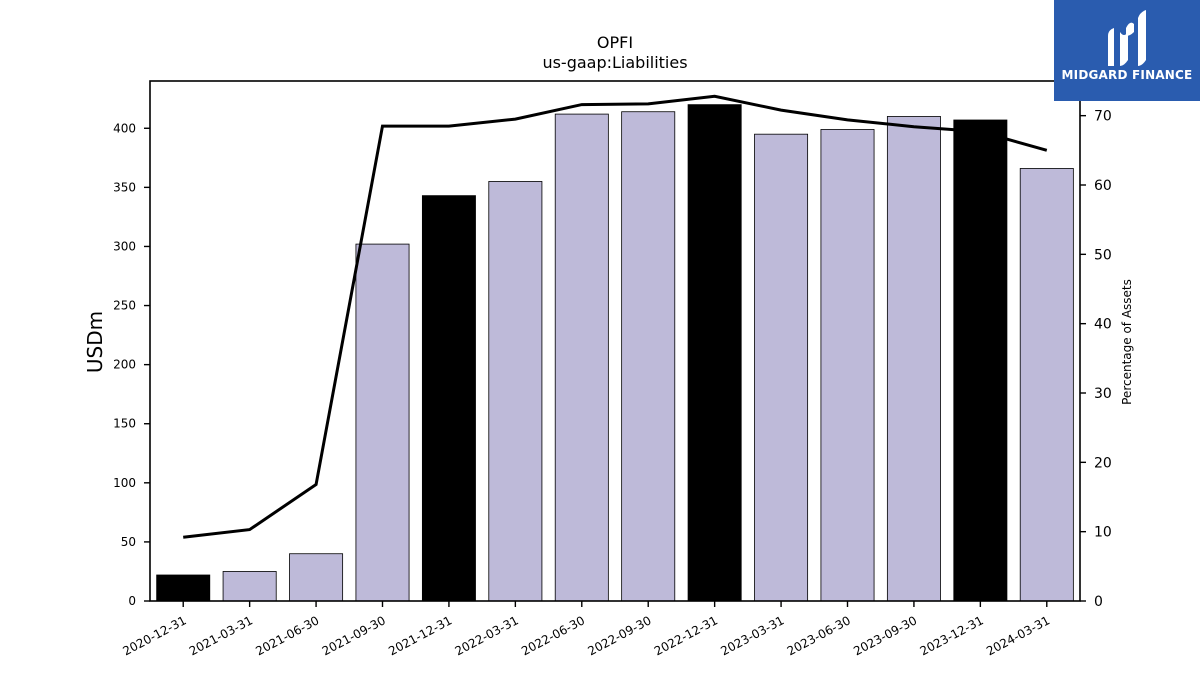 This screenshot has width=1200, height=675. I want to click on y-tick-label: 200, so click(124, 365).